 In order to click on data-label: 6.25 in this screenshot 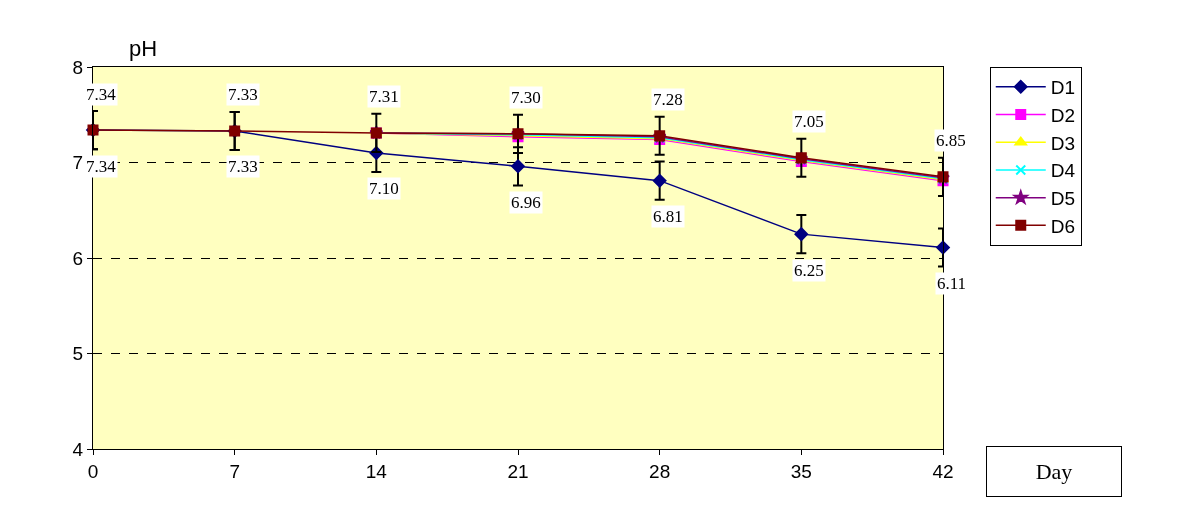, I will do `click(809, 270)`.